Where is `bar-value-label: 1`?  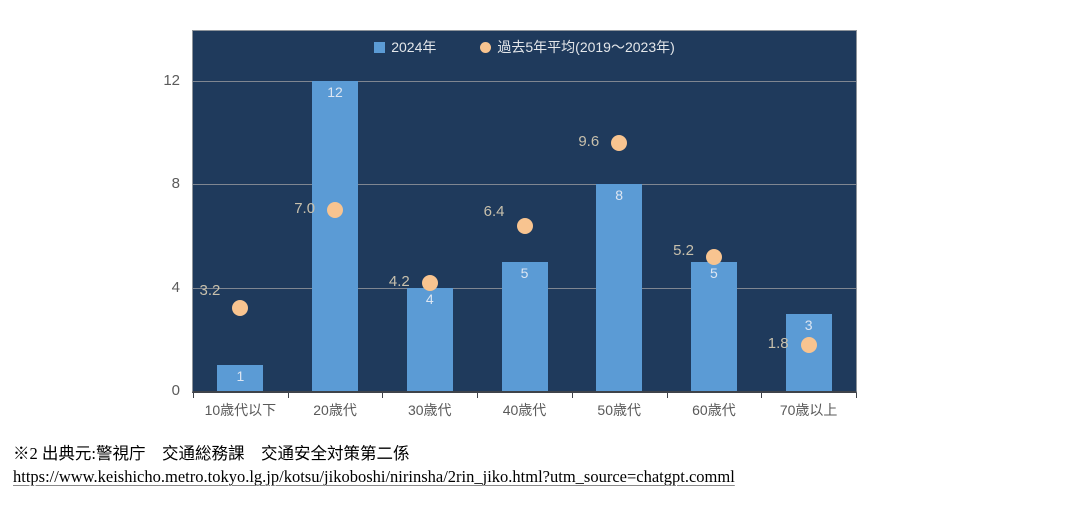
bar-value-label: 1 is located at coordinates (240, 376).